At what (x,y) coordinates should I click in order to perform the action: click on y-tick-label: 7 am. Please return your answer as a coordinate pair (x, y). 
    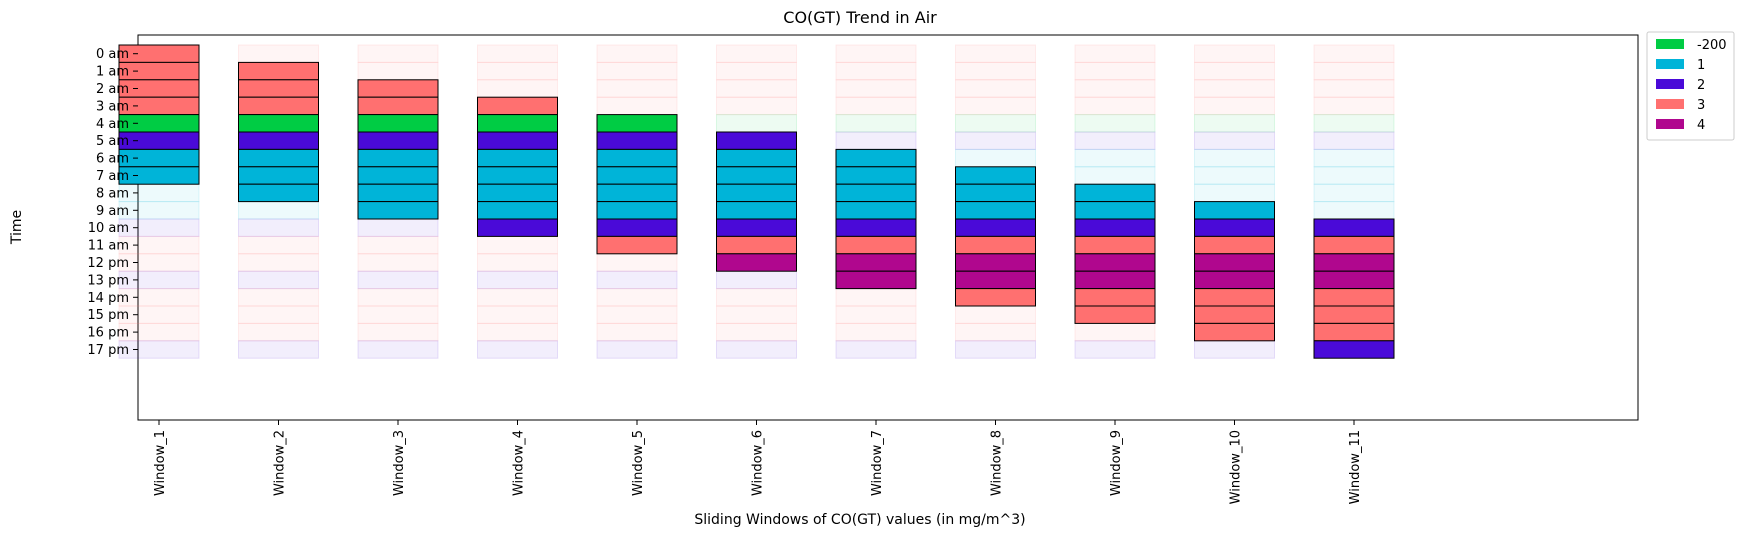
    Looking at the image, I should click on (112, 176).